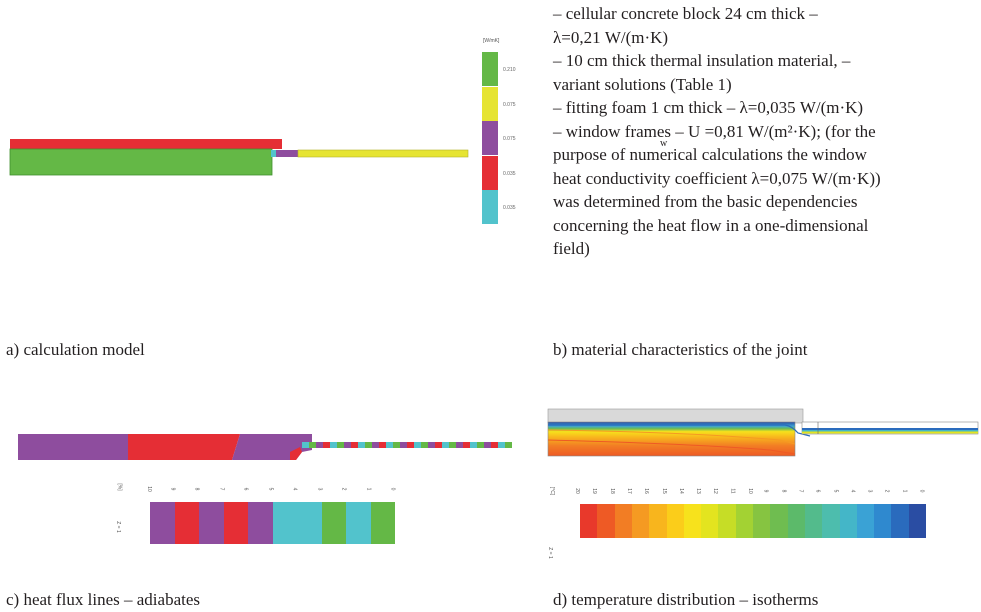 Image resolution: width=981 pixels, height=612 pixels. What do you see at coordinates (869, 491) in the screenshot?
I see `temp-scale-label: 3` at bounding box center [869, 491].